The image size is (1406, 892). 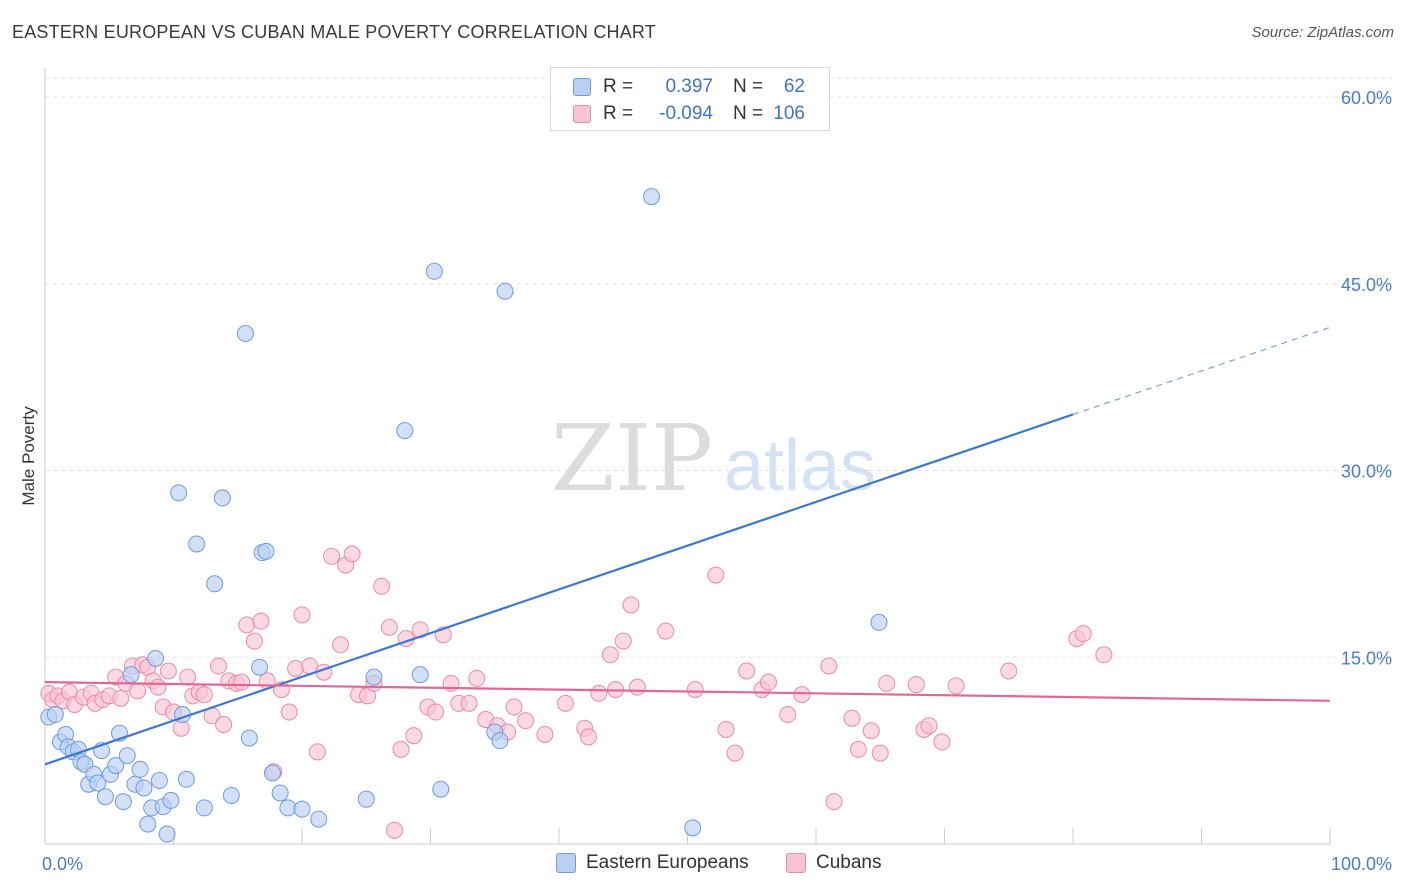 I want to click on x-tick-label-max: 100.0%, so click(x=1361, y=864).